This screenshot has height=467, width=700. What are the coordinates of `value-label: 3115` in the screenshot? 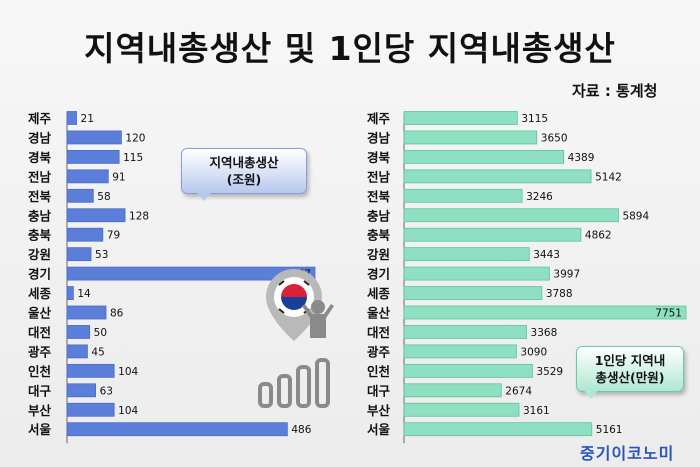 It's located at (534, 119).